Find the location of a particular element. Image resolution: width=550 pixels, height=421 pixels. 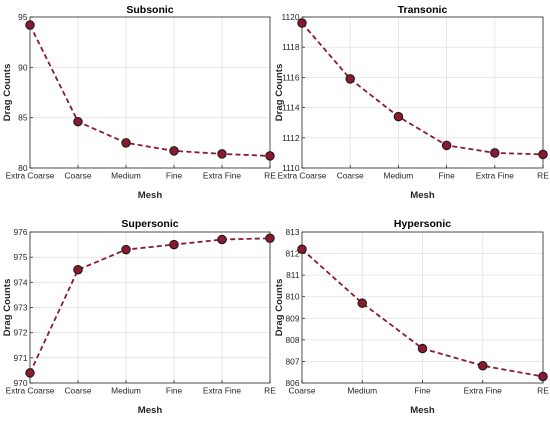

y-tick-label: 1110 is located at coordinates (291, 168).